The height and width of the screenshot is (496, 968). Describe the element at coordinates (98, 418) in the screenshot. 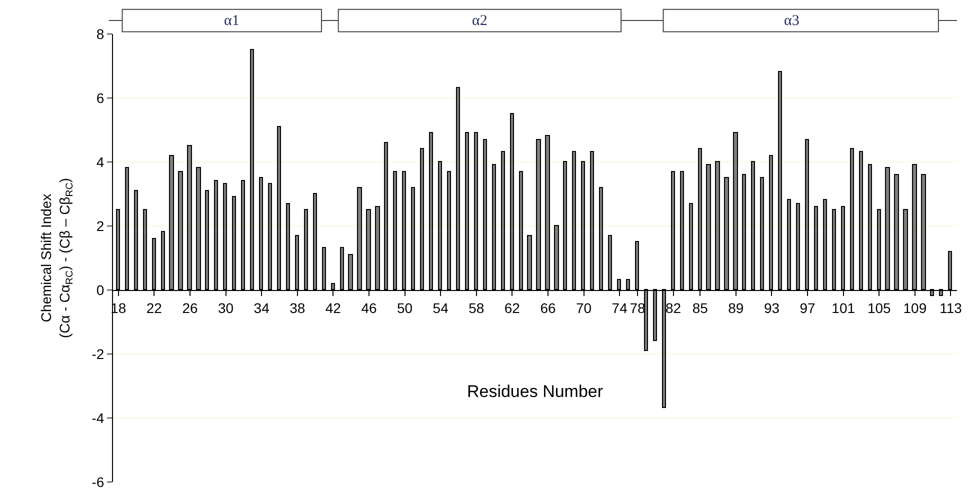

I see `y-tick-label: -4` at that location.